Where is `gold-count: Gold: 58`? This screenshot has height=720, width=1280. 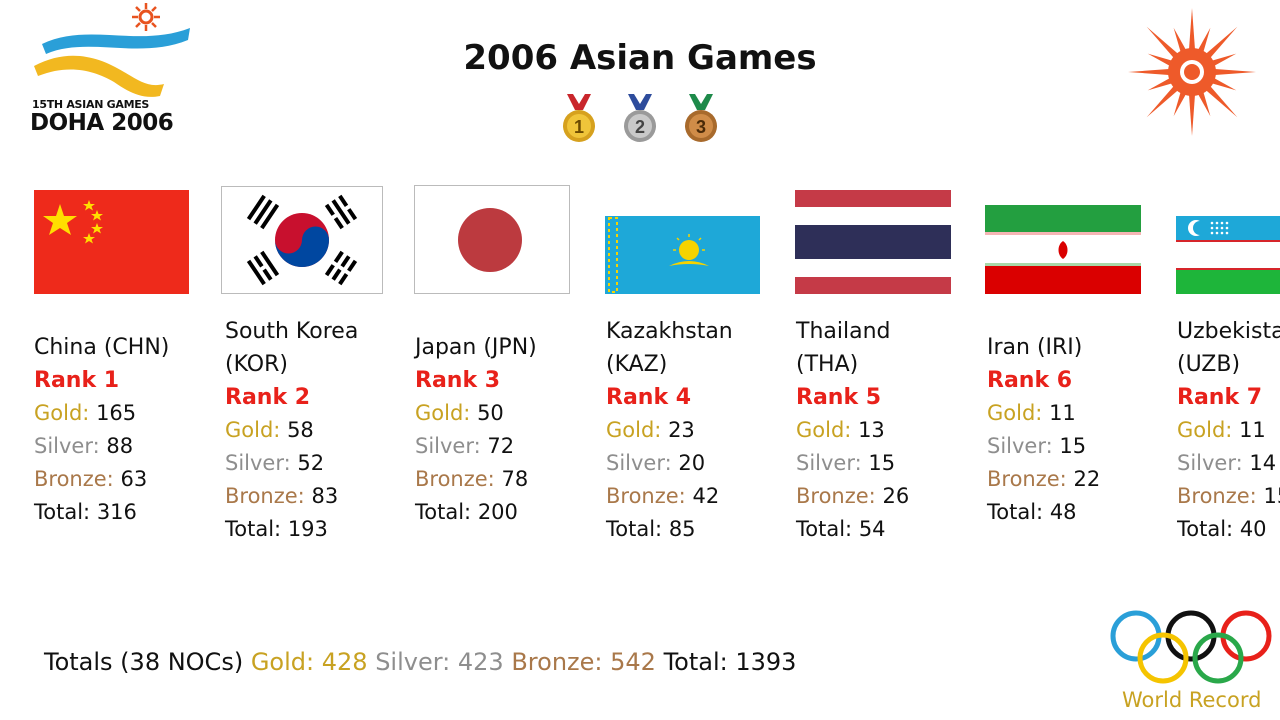
gold-count: Gold: 58 is located at coordinates (269, 430).